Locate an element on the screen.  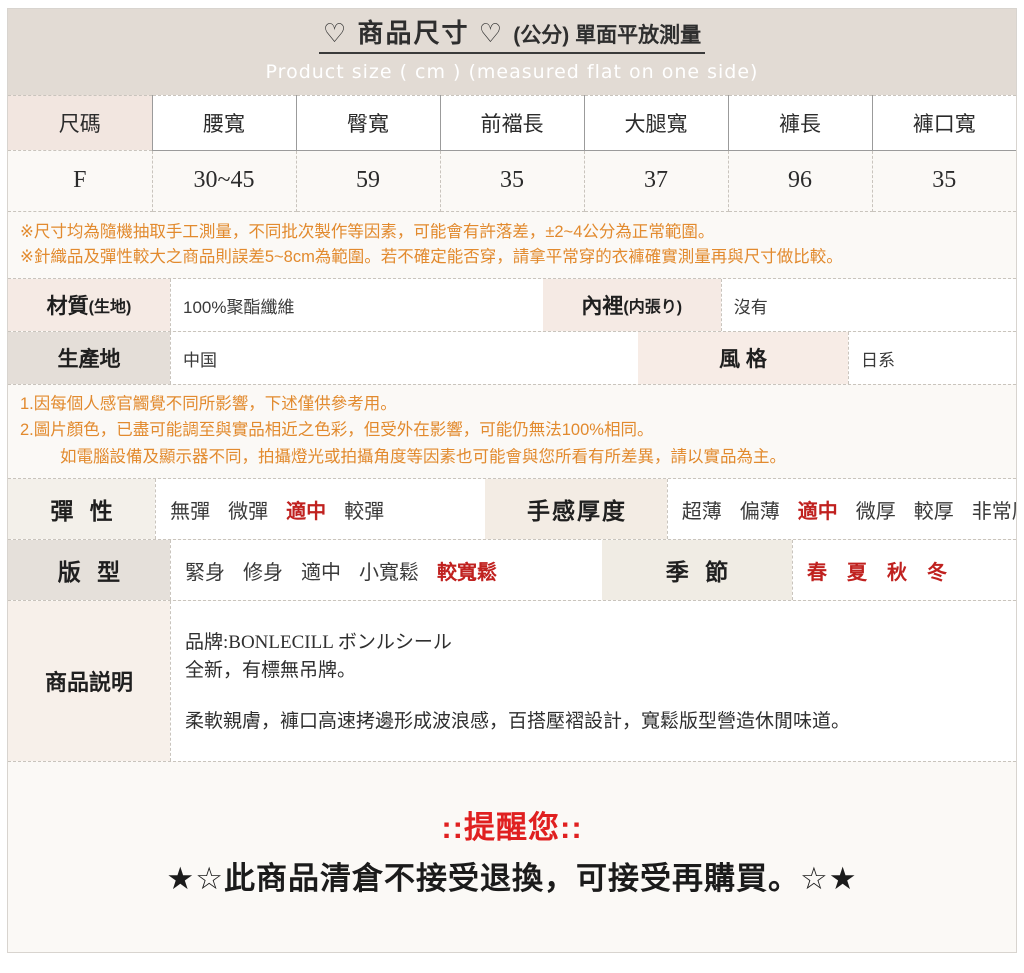
description-spacer is located at coordinates (594, 696).